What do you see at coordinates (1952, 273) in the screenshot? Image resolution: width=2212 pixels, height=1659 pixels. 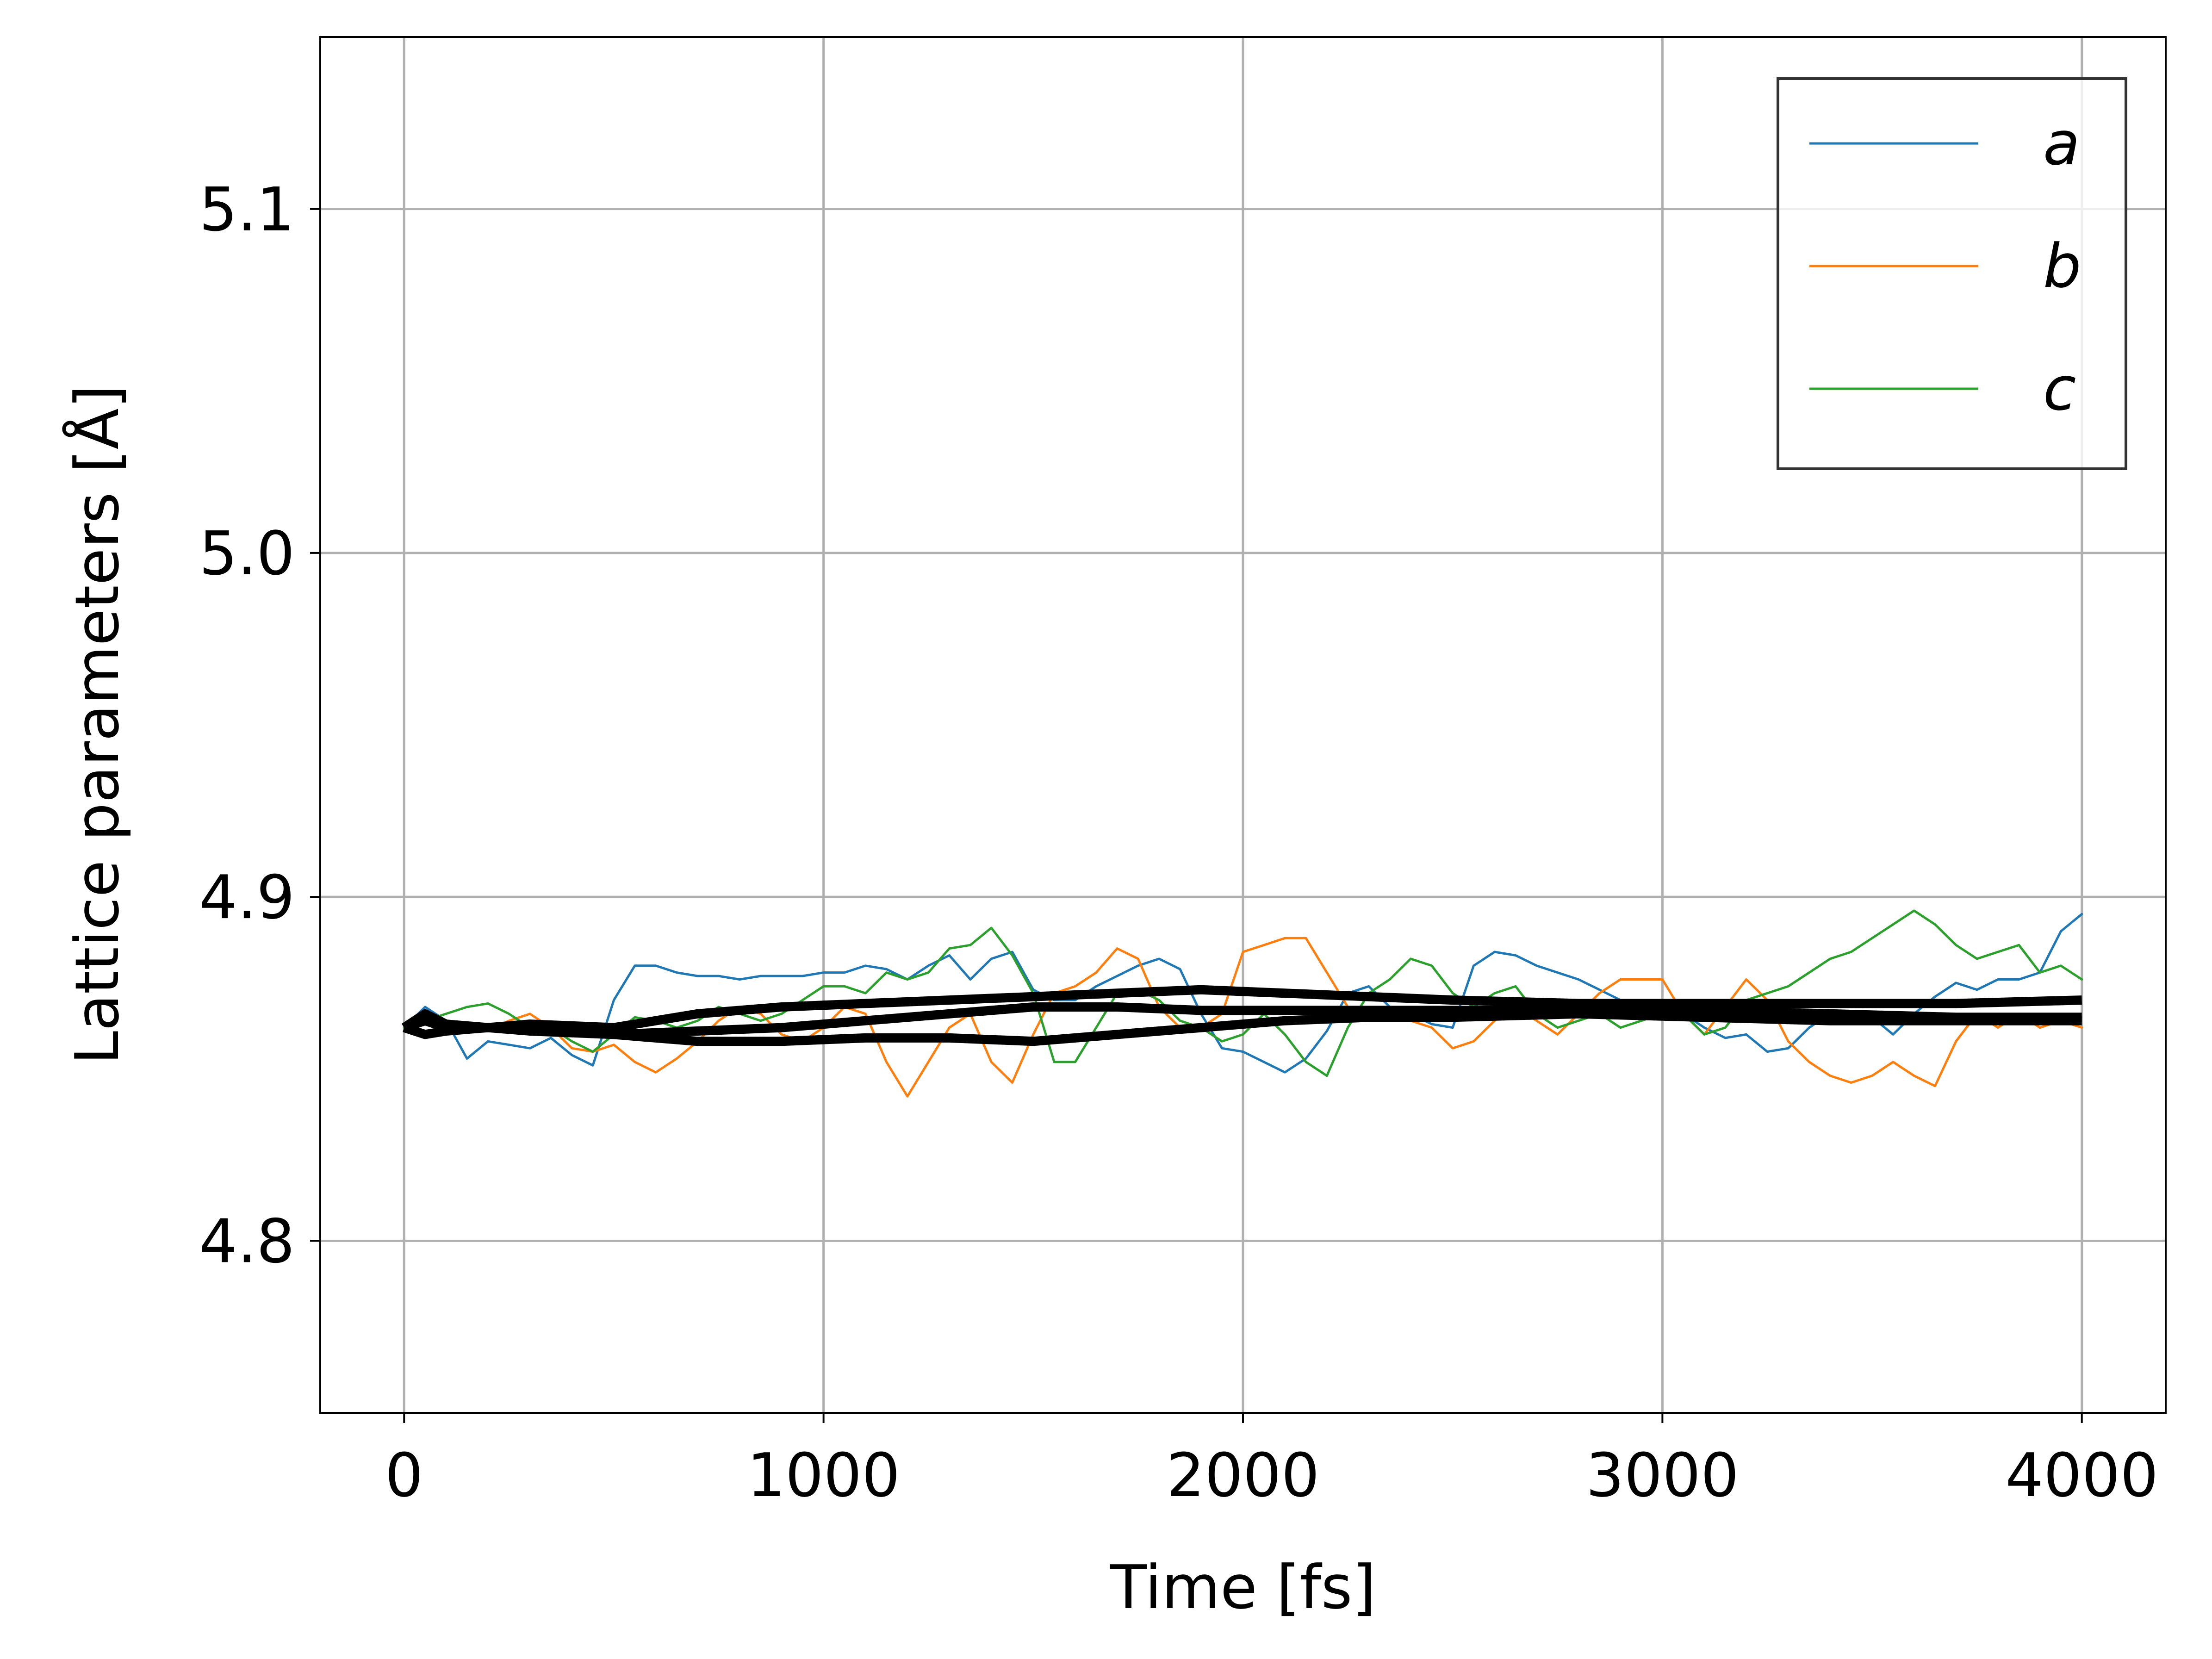 I see `legend: a b c` at bounding box center [1952, 273].